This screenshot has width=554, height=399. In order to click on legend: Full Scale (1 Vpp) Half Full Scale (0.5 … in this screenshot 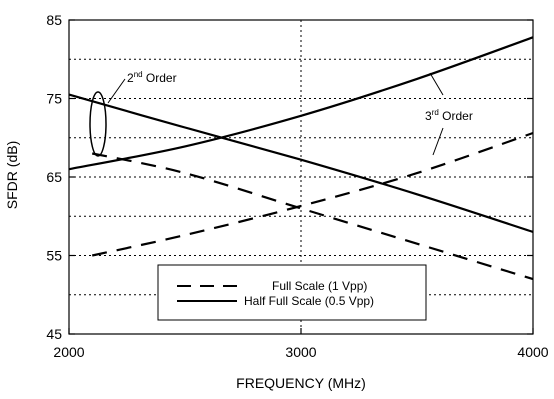, I will do `click(292, 292)`.